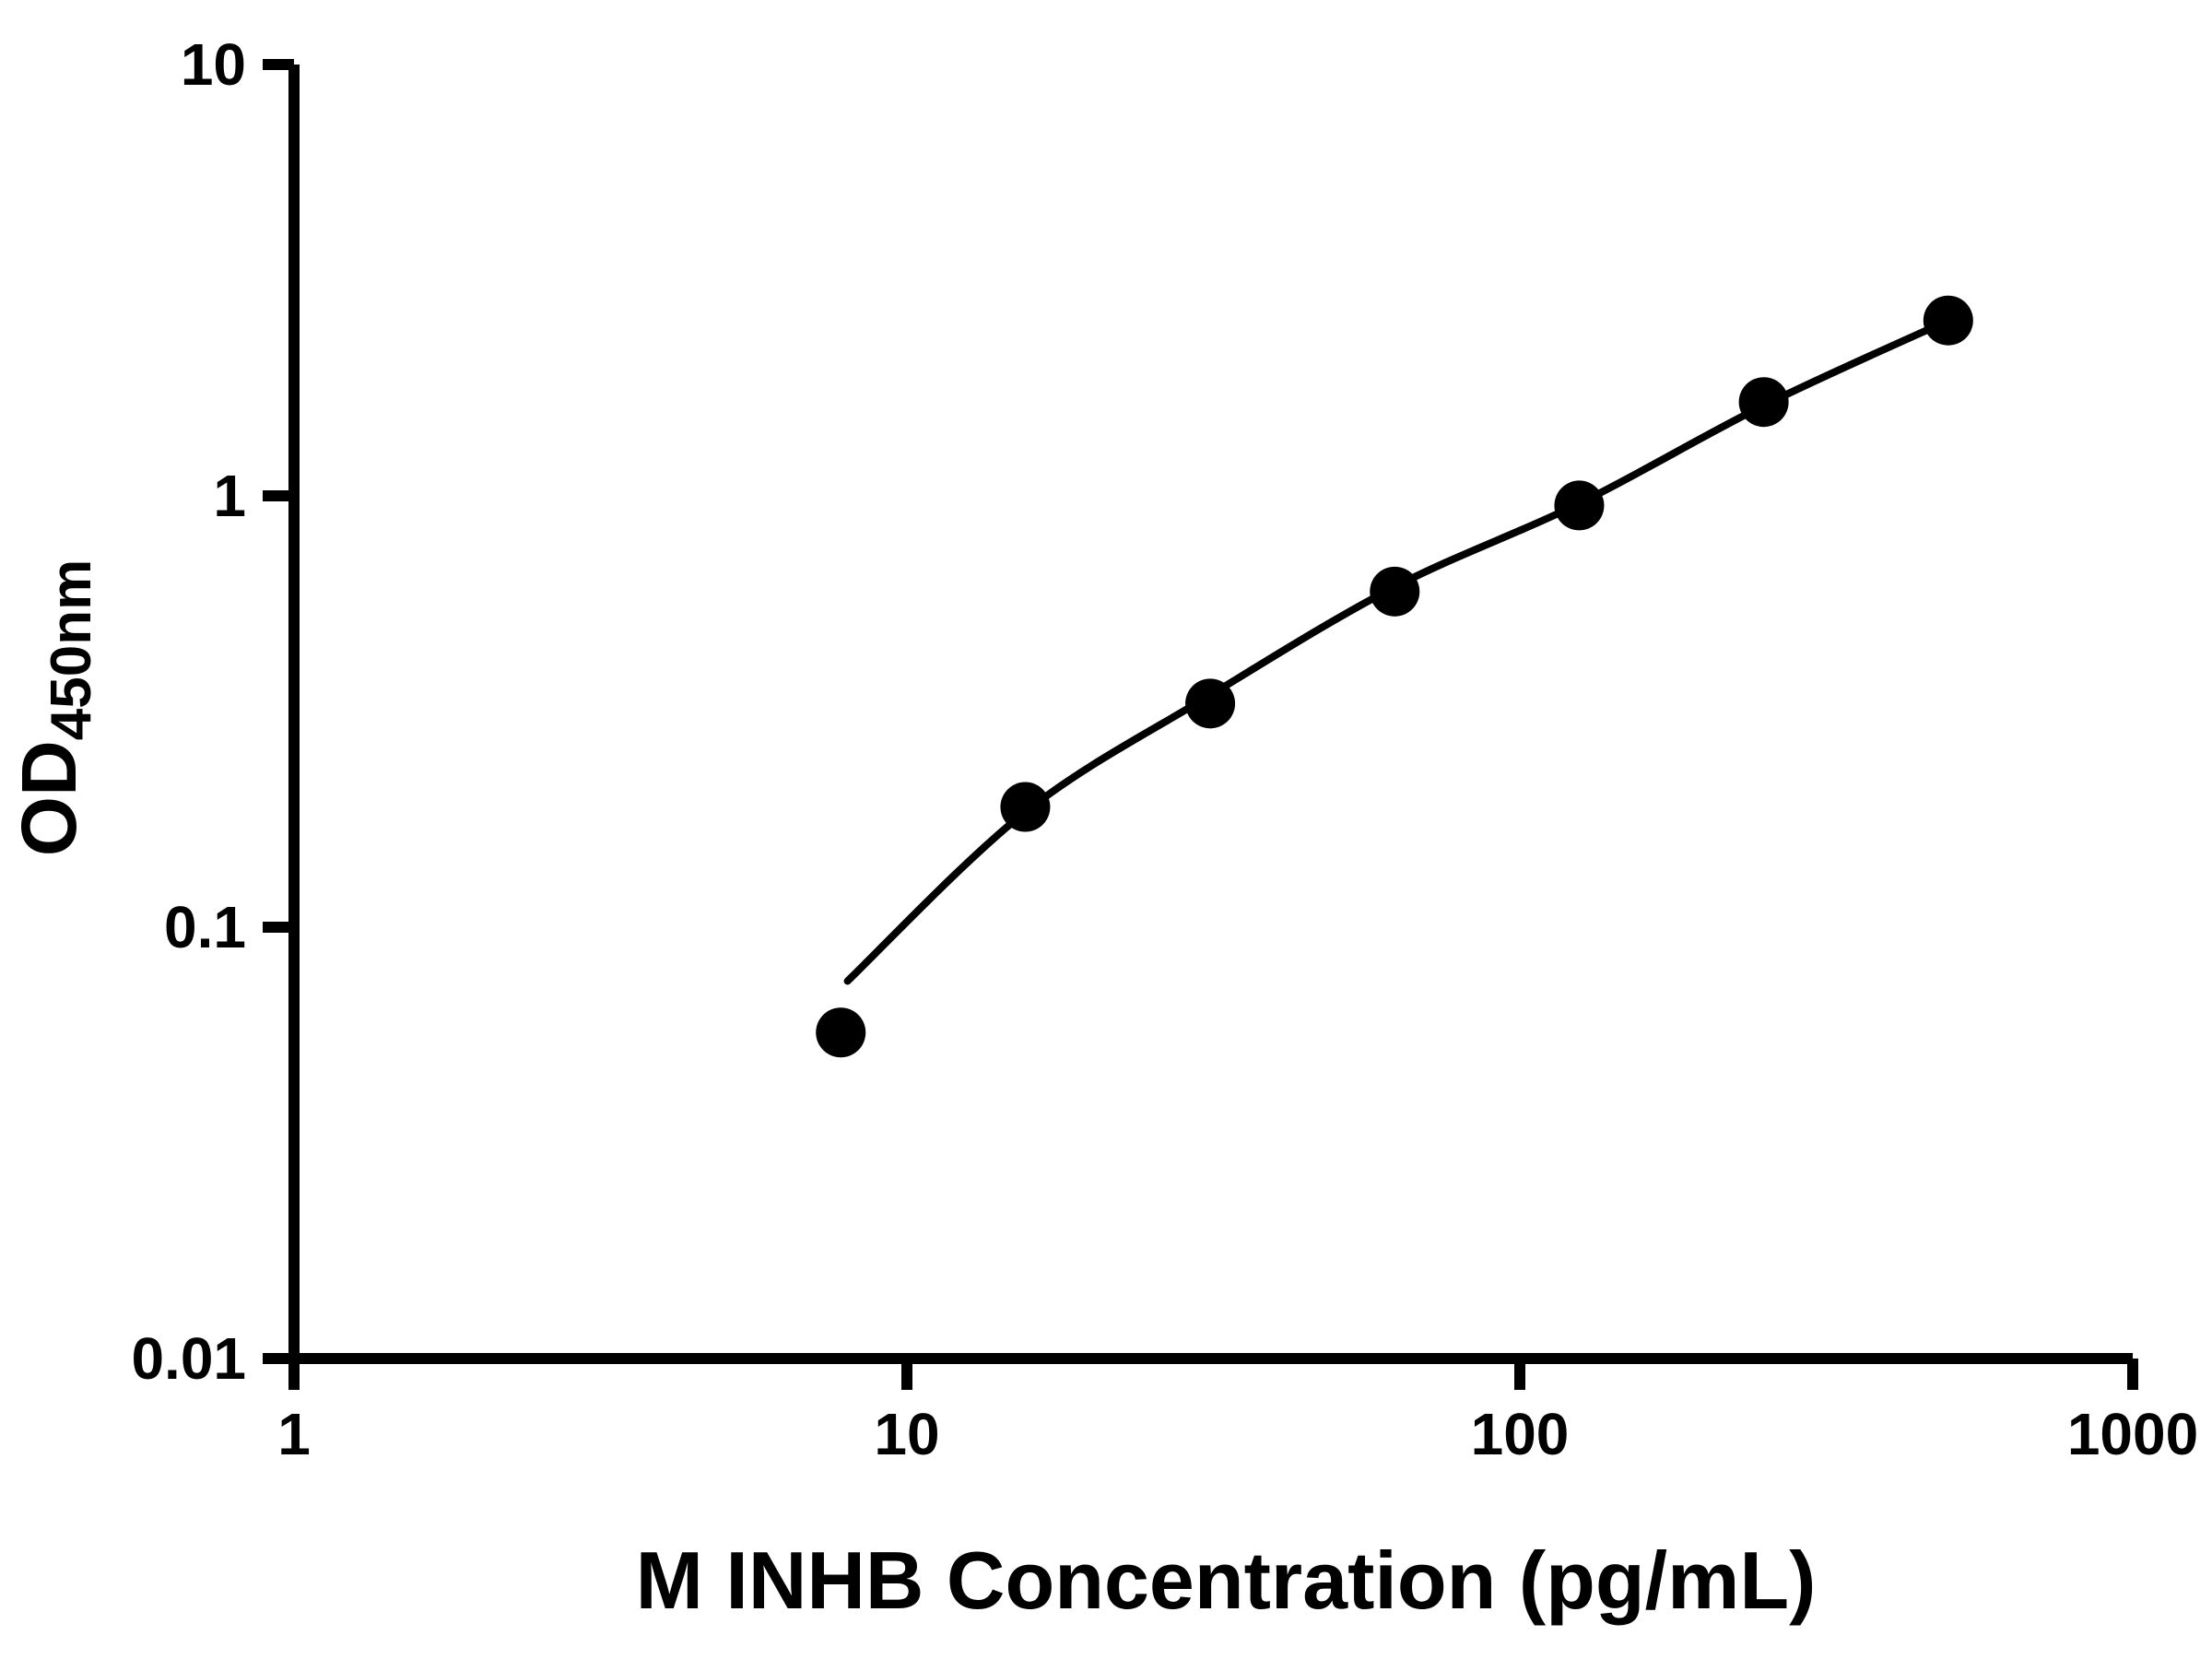 This screenshot has height=1659, width=2212. I want to click on y-tick-label: 0.01, so click(188, 1358).